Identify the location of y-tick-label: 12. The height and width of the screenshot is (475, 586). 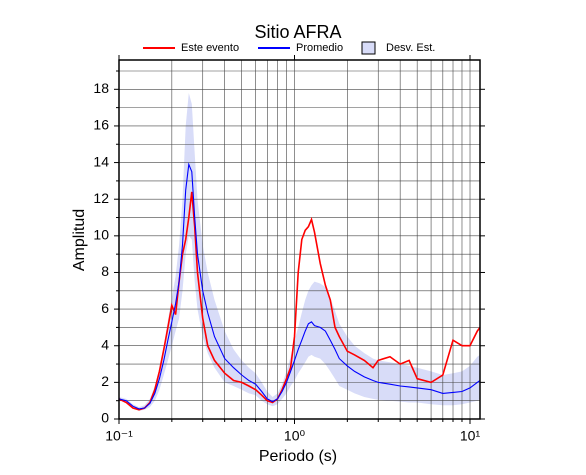
(101, 198).